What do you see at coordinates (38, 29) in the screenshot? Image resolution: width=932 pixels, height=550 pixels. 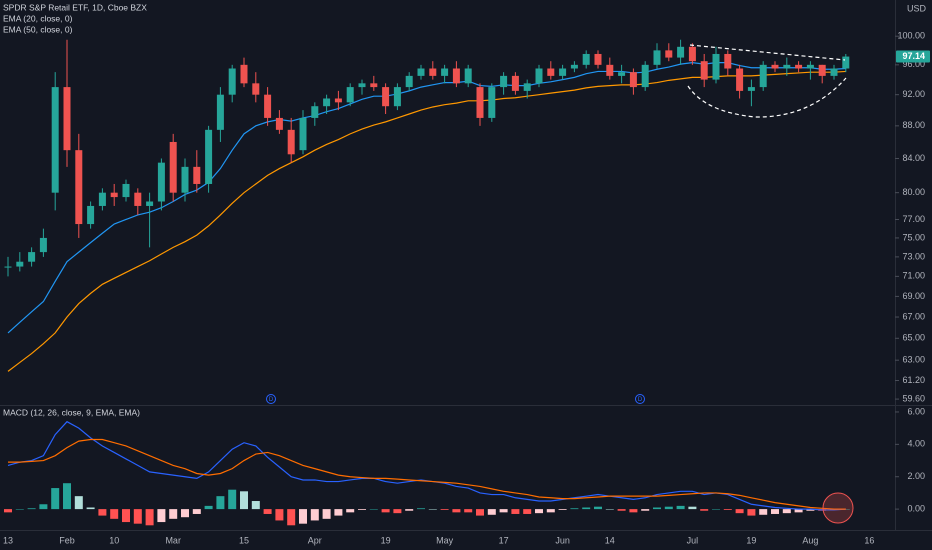 I see `ema50-legend: EMA (50, close, 0)` at bounding box center [38, 29].